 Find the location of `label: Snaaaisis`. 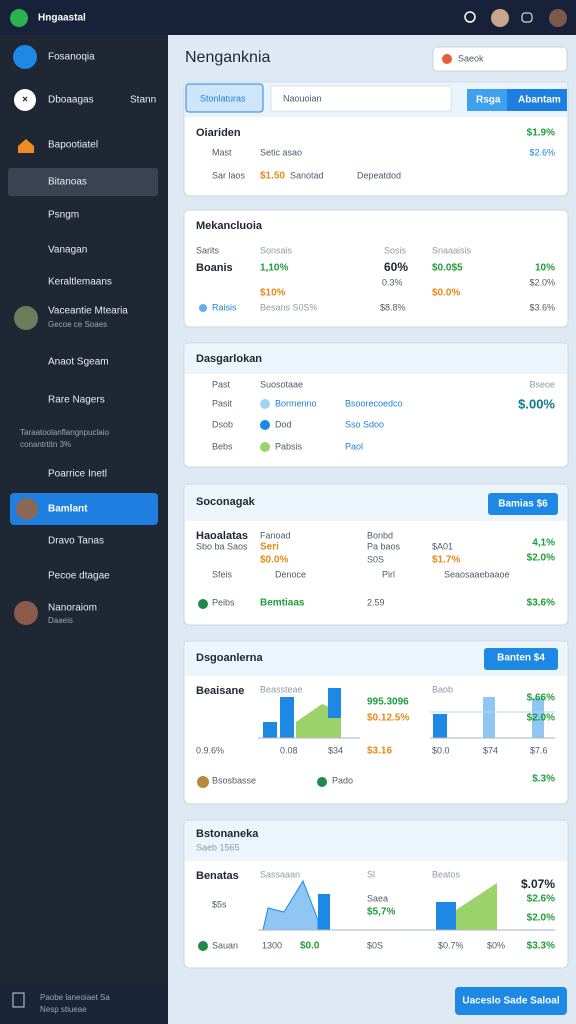

label: Snaaaisis is located at coordinates (452, 250).